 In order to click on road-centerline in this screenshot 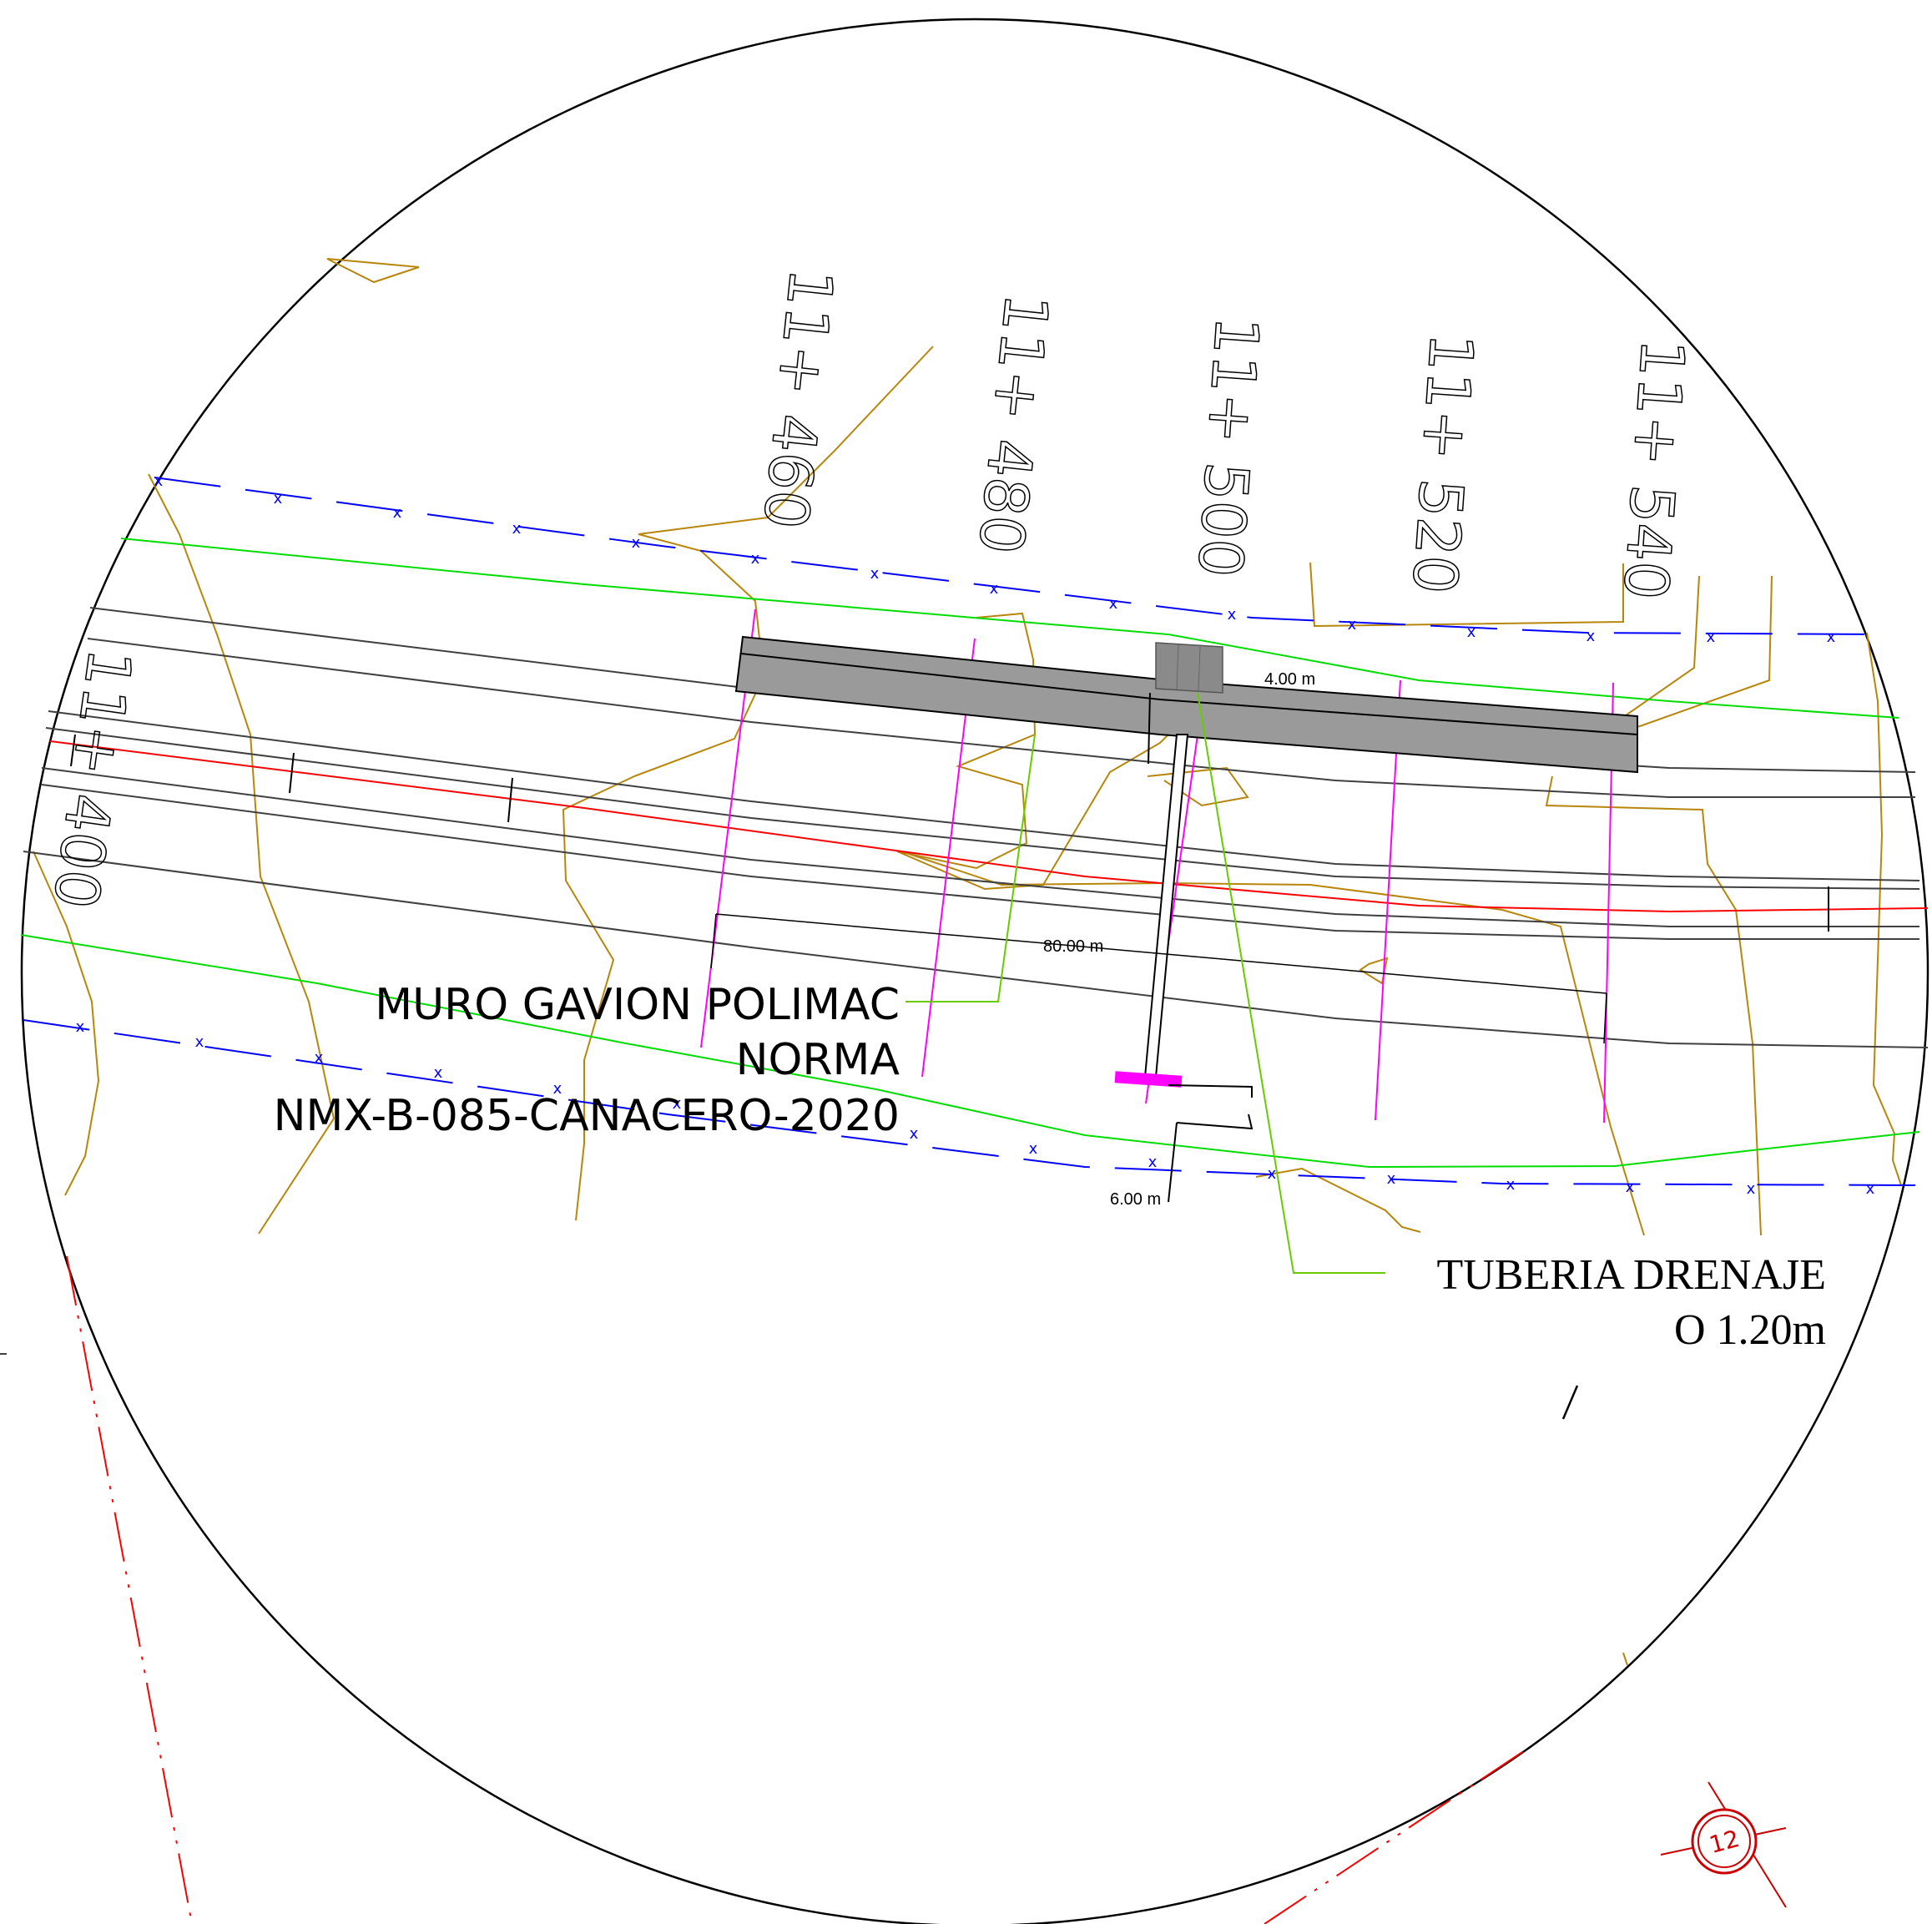, I will do `click(989, 826)`.